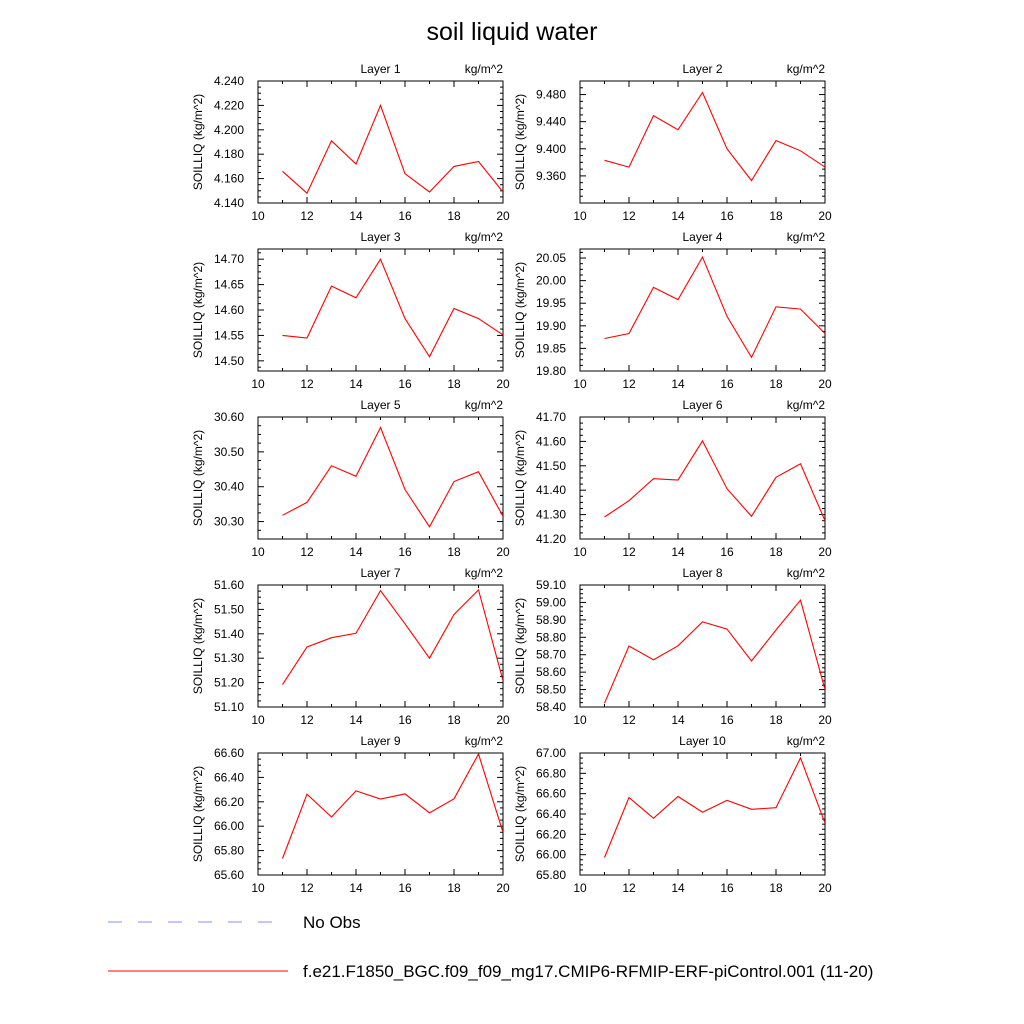 This screenshot has height=1024, width=1024. What do you see at coordinates (551, 655) in the screenshot?
I see `y-tick-label: 58.70` at bounding box center [551, 655].